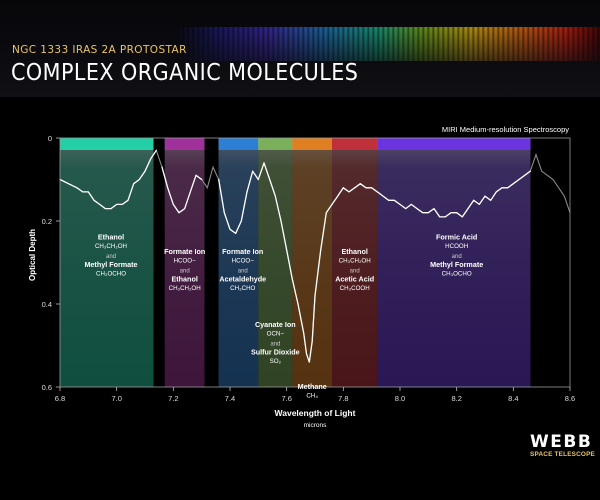 Image resolution: width=600 pixels, height=500 pixels. What do you see at coordinates (400, 398) in the screenshot?
I see `x-tick-label: 8.0` at bounding box center [400, 398].